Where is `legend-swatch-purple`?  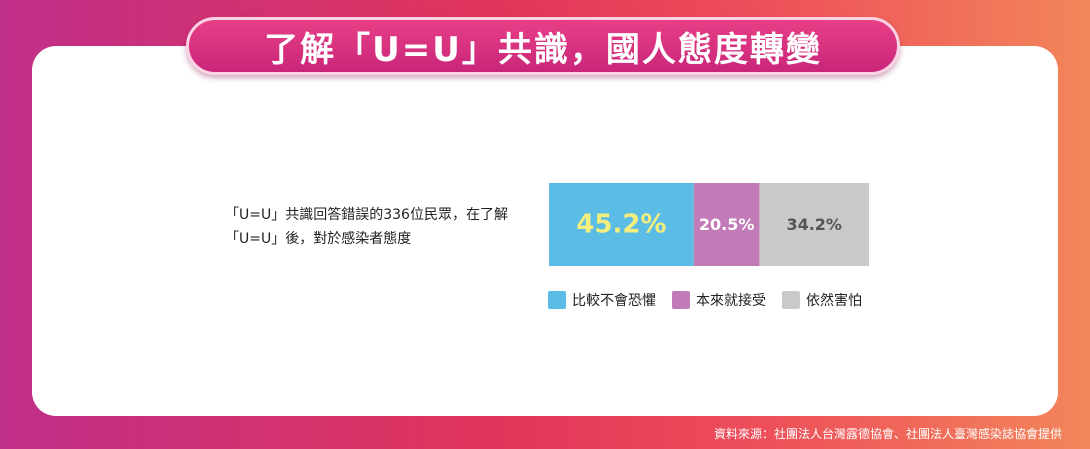 legend-swatch-purple is located at coordinates (681, 300).